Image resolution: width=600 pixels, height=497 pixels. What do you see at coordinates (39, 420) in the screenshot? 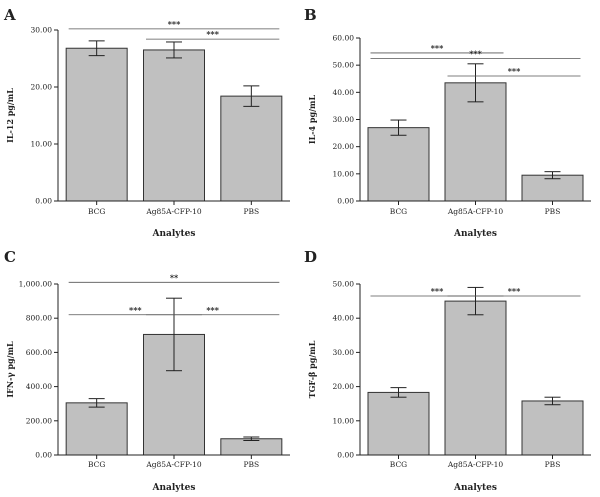
I see `y-tick-label: 200.00` at bounding box center [39, 420].